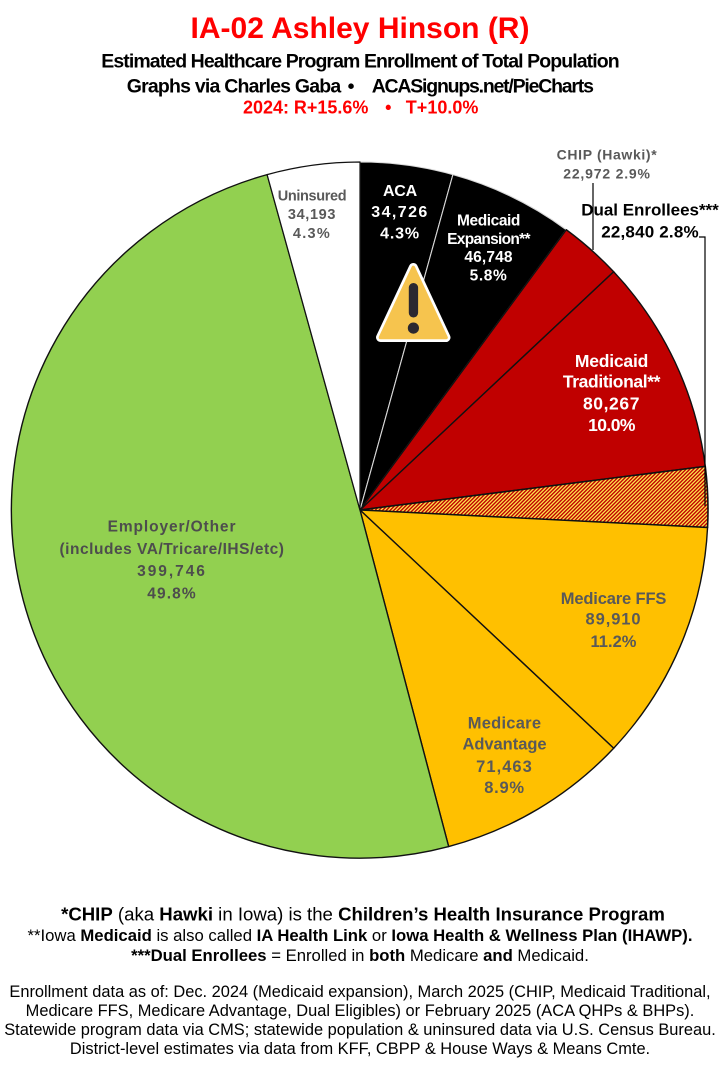 This screenshot has height=1070, width=720. What do you see at coordinates (172, 527) in the screenshot?
I see `svg-text: Employer/Other` at bounding box center [172, 527].